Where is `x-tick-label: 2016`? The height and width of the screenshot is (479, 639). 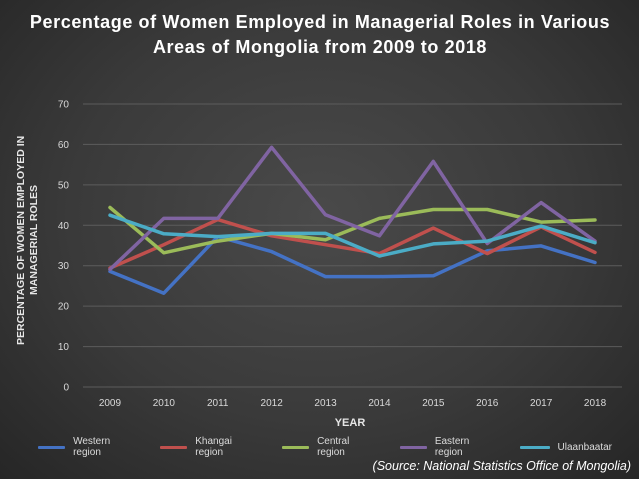
x-tick-label: 2016 is located at coordinates (487, 403).